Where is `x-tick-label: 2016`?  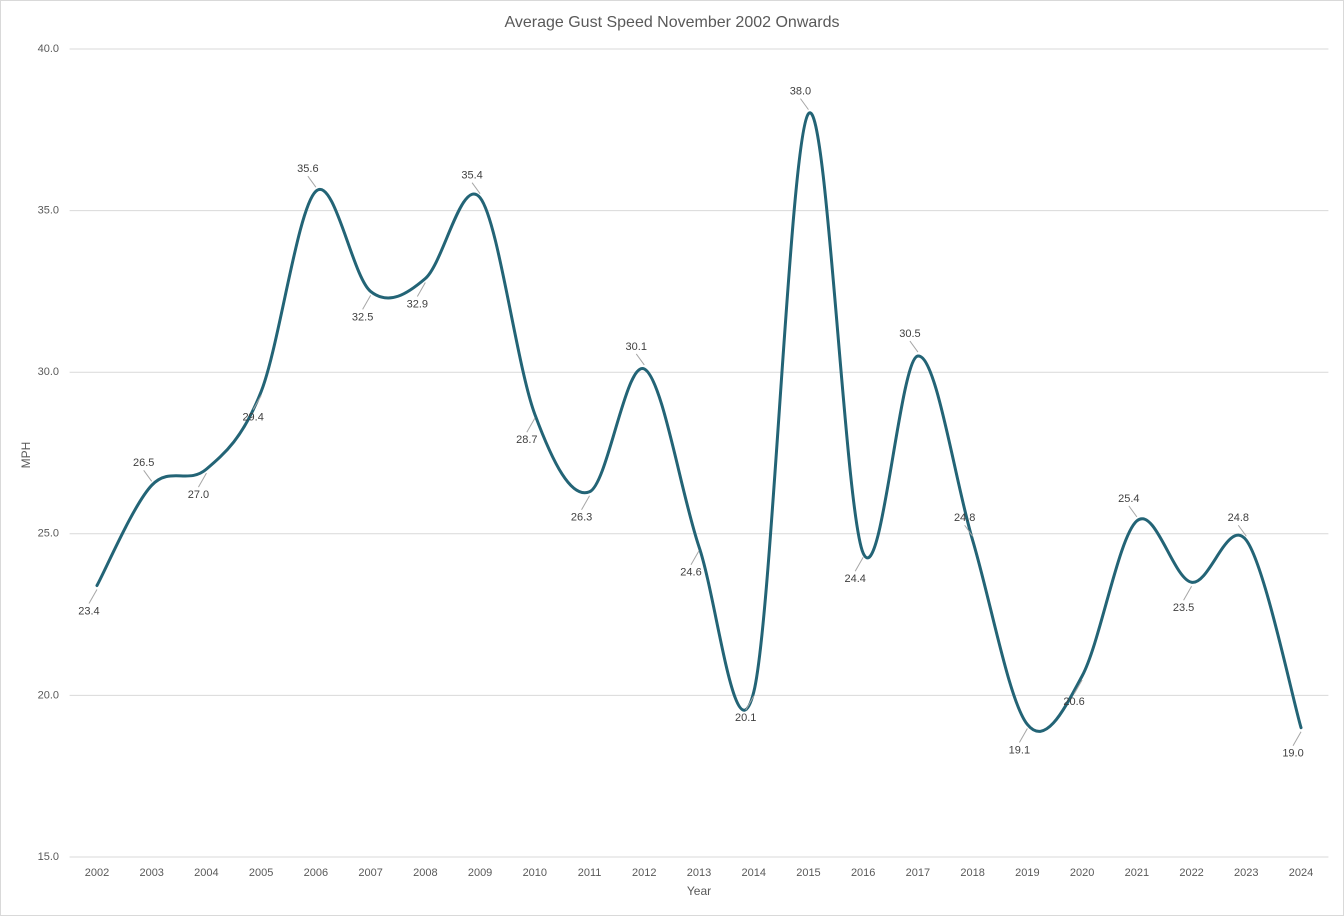
x-tick-label: 2016 is located at coordinates (863, 873).